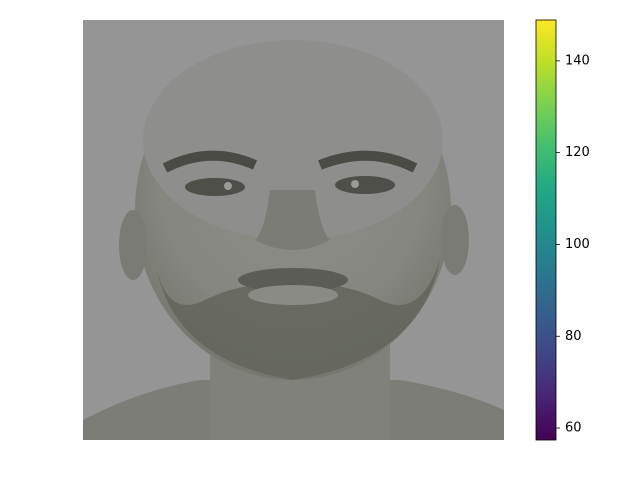  What do you see at coordinates (573, 336) in the screenshot?
I see `colorbar-tick-label: 80` at bounding box center [573, 336].